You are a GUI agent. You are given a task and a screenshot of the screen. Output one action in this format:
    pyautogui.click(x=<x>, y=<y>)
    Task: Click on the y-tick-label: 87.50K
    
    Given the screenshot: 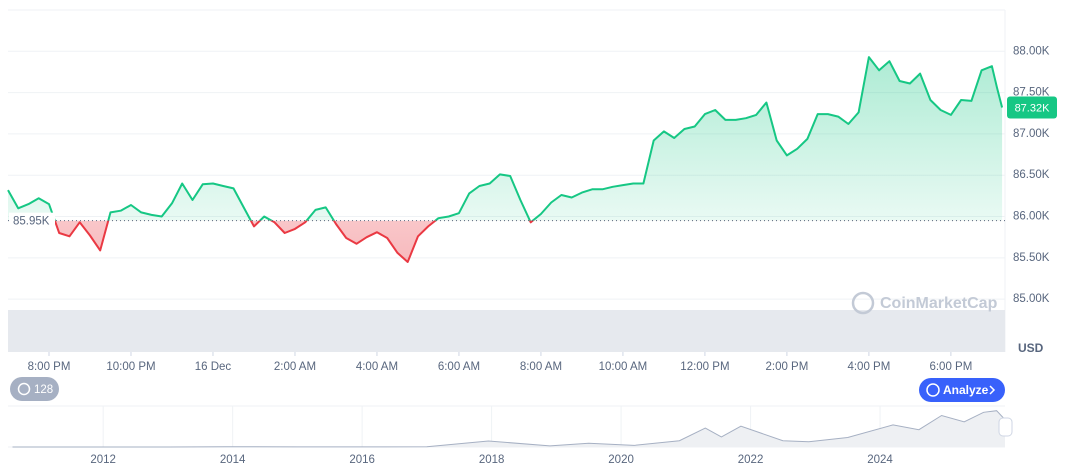 What is the action you would take?
    pyautogui.click(x=1031, y=93)
    